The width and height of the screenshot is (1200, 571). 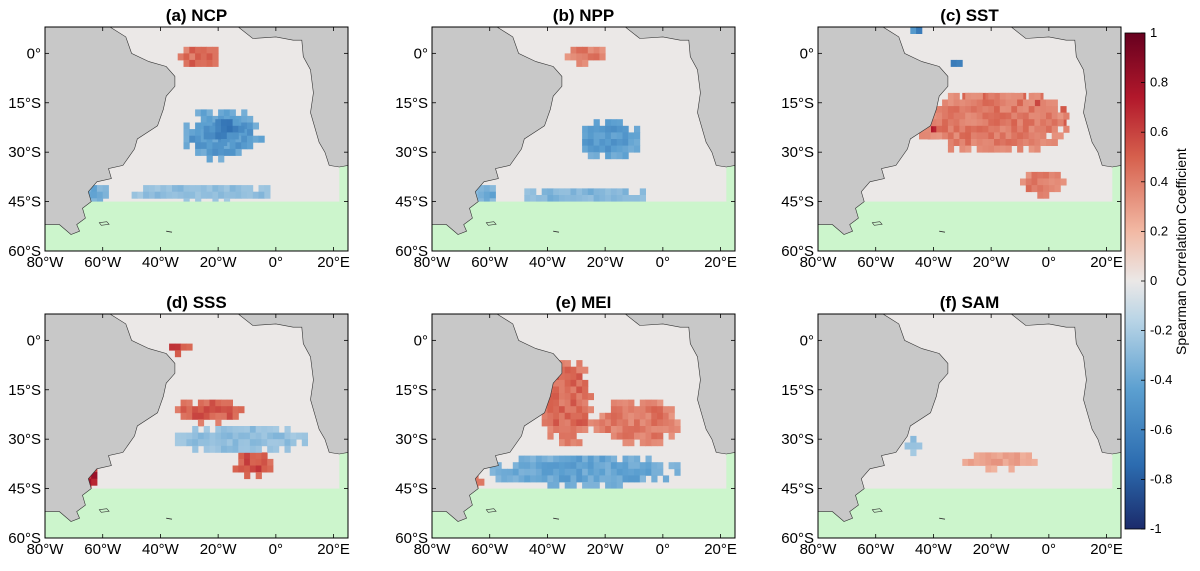 I want to click on x-tick-label: 0°, so click(x=276, y=262).